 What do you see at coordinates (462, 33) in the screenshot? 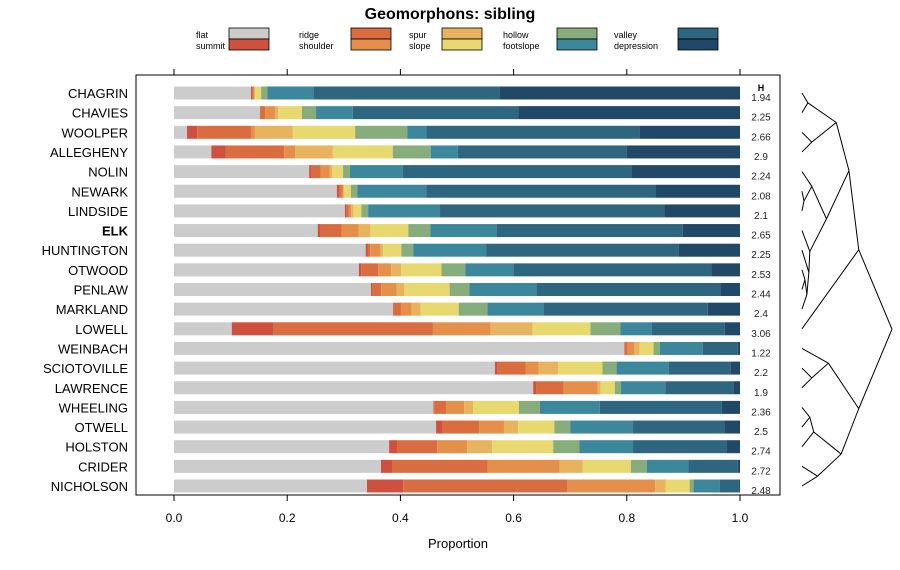
I see `legend-swatch-spur` at bounding box center [462, 33].